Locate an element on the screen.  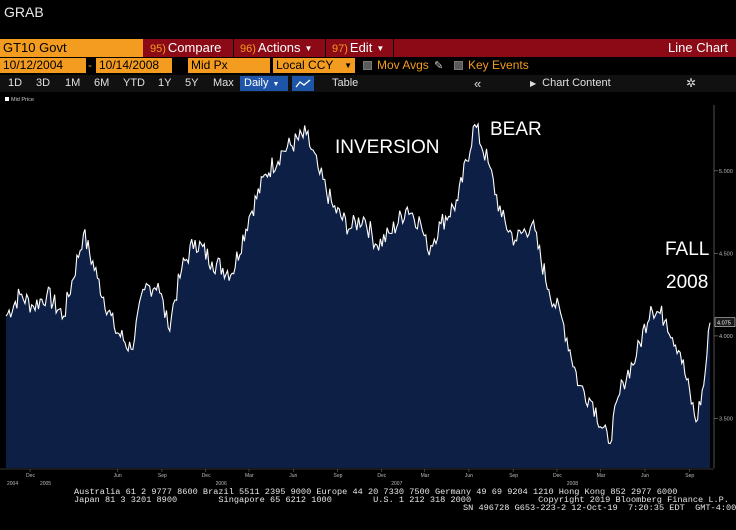
caret-right-icon: ▶ is located at coordinates (533, 83).